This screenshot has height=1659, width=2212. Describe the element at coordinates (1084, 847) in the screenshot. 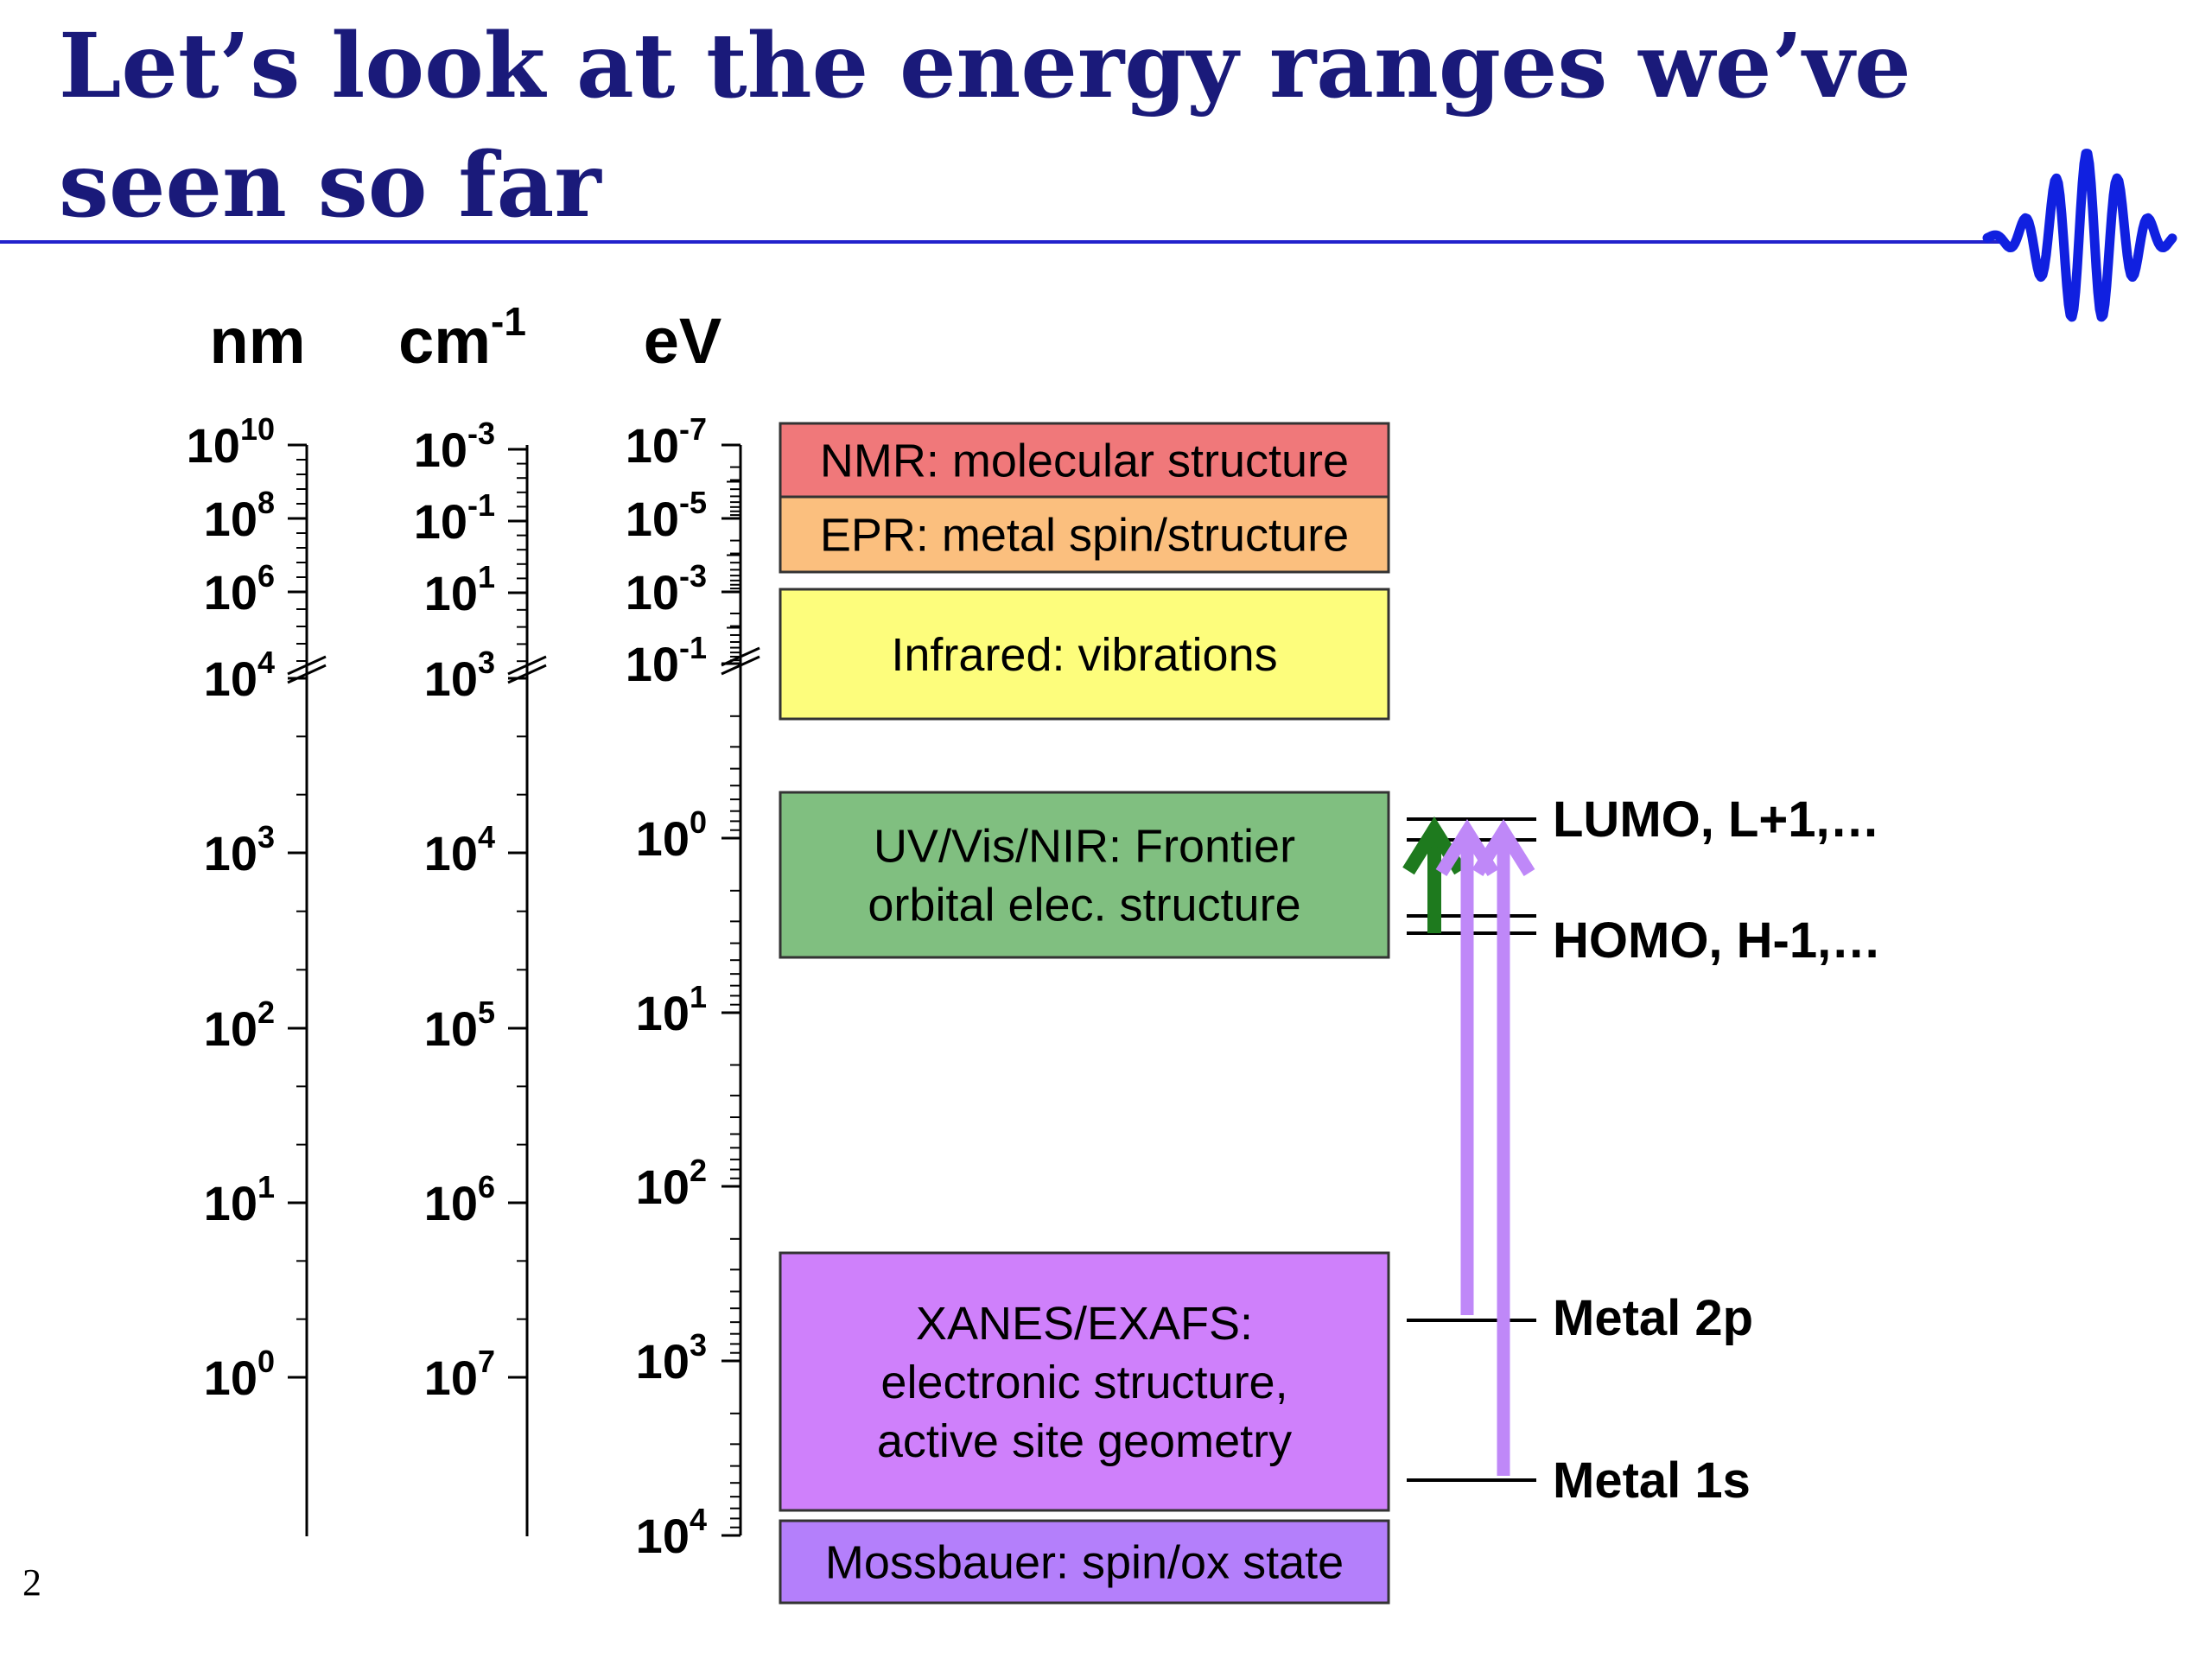

I see `band-label-line: UV/Vis/NIR: Frontier` at that location.